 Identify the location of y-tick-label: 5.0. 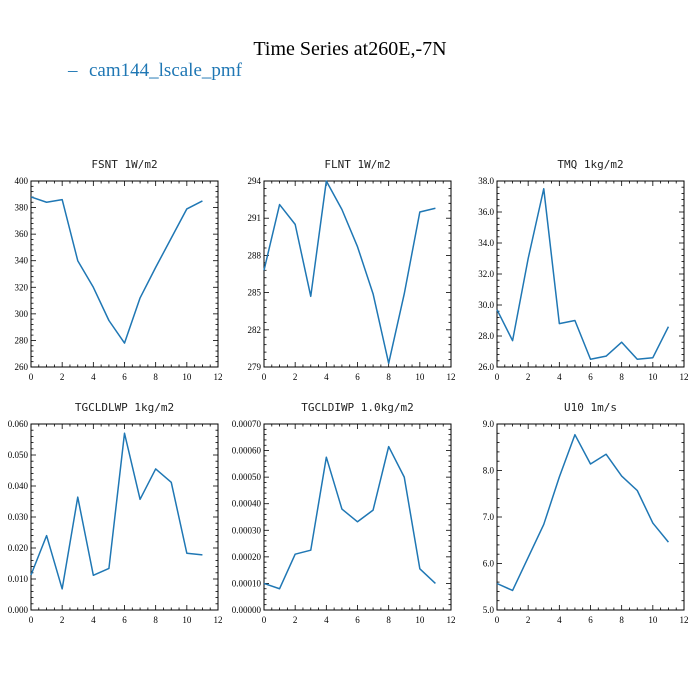
(489, 610).